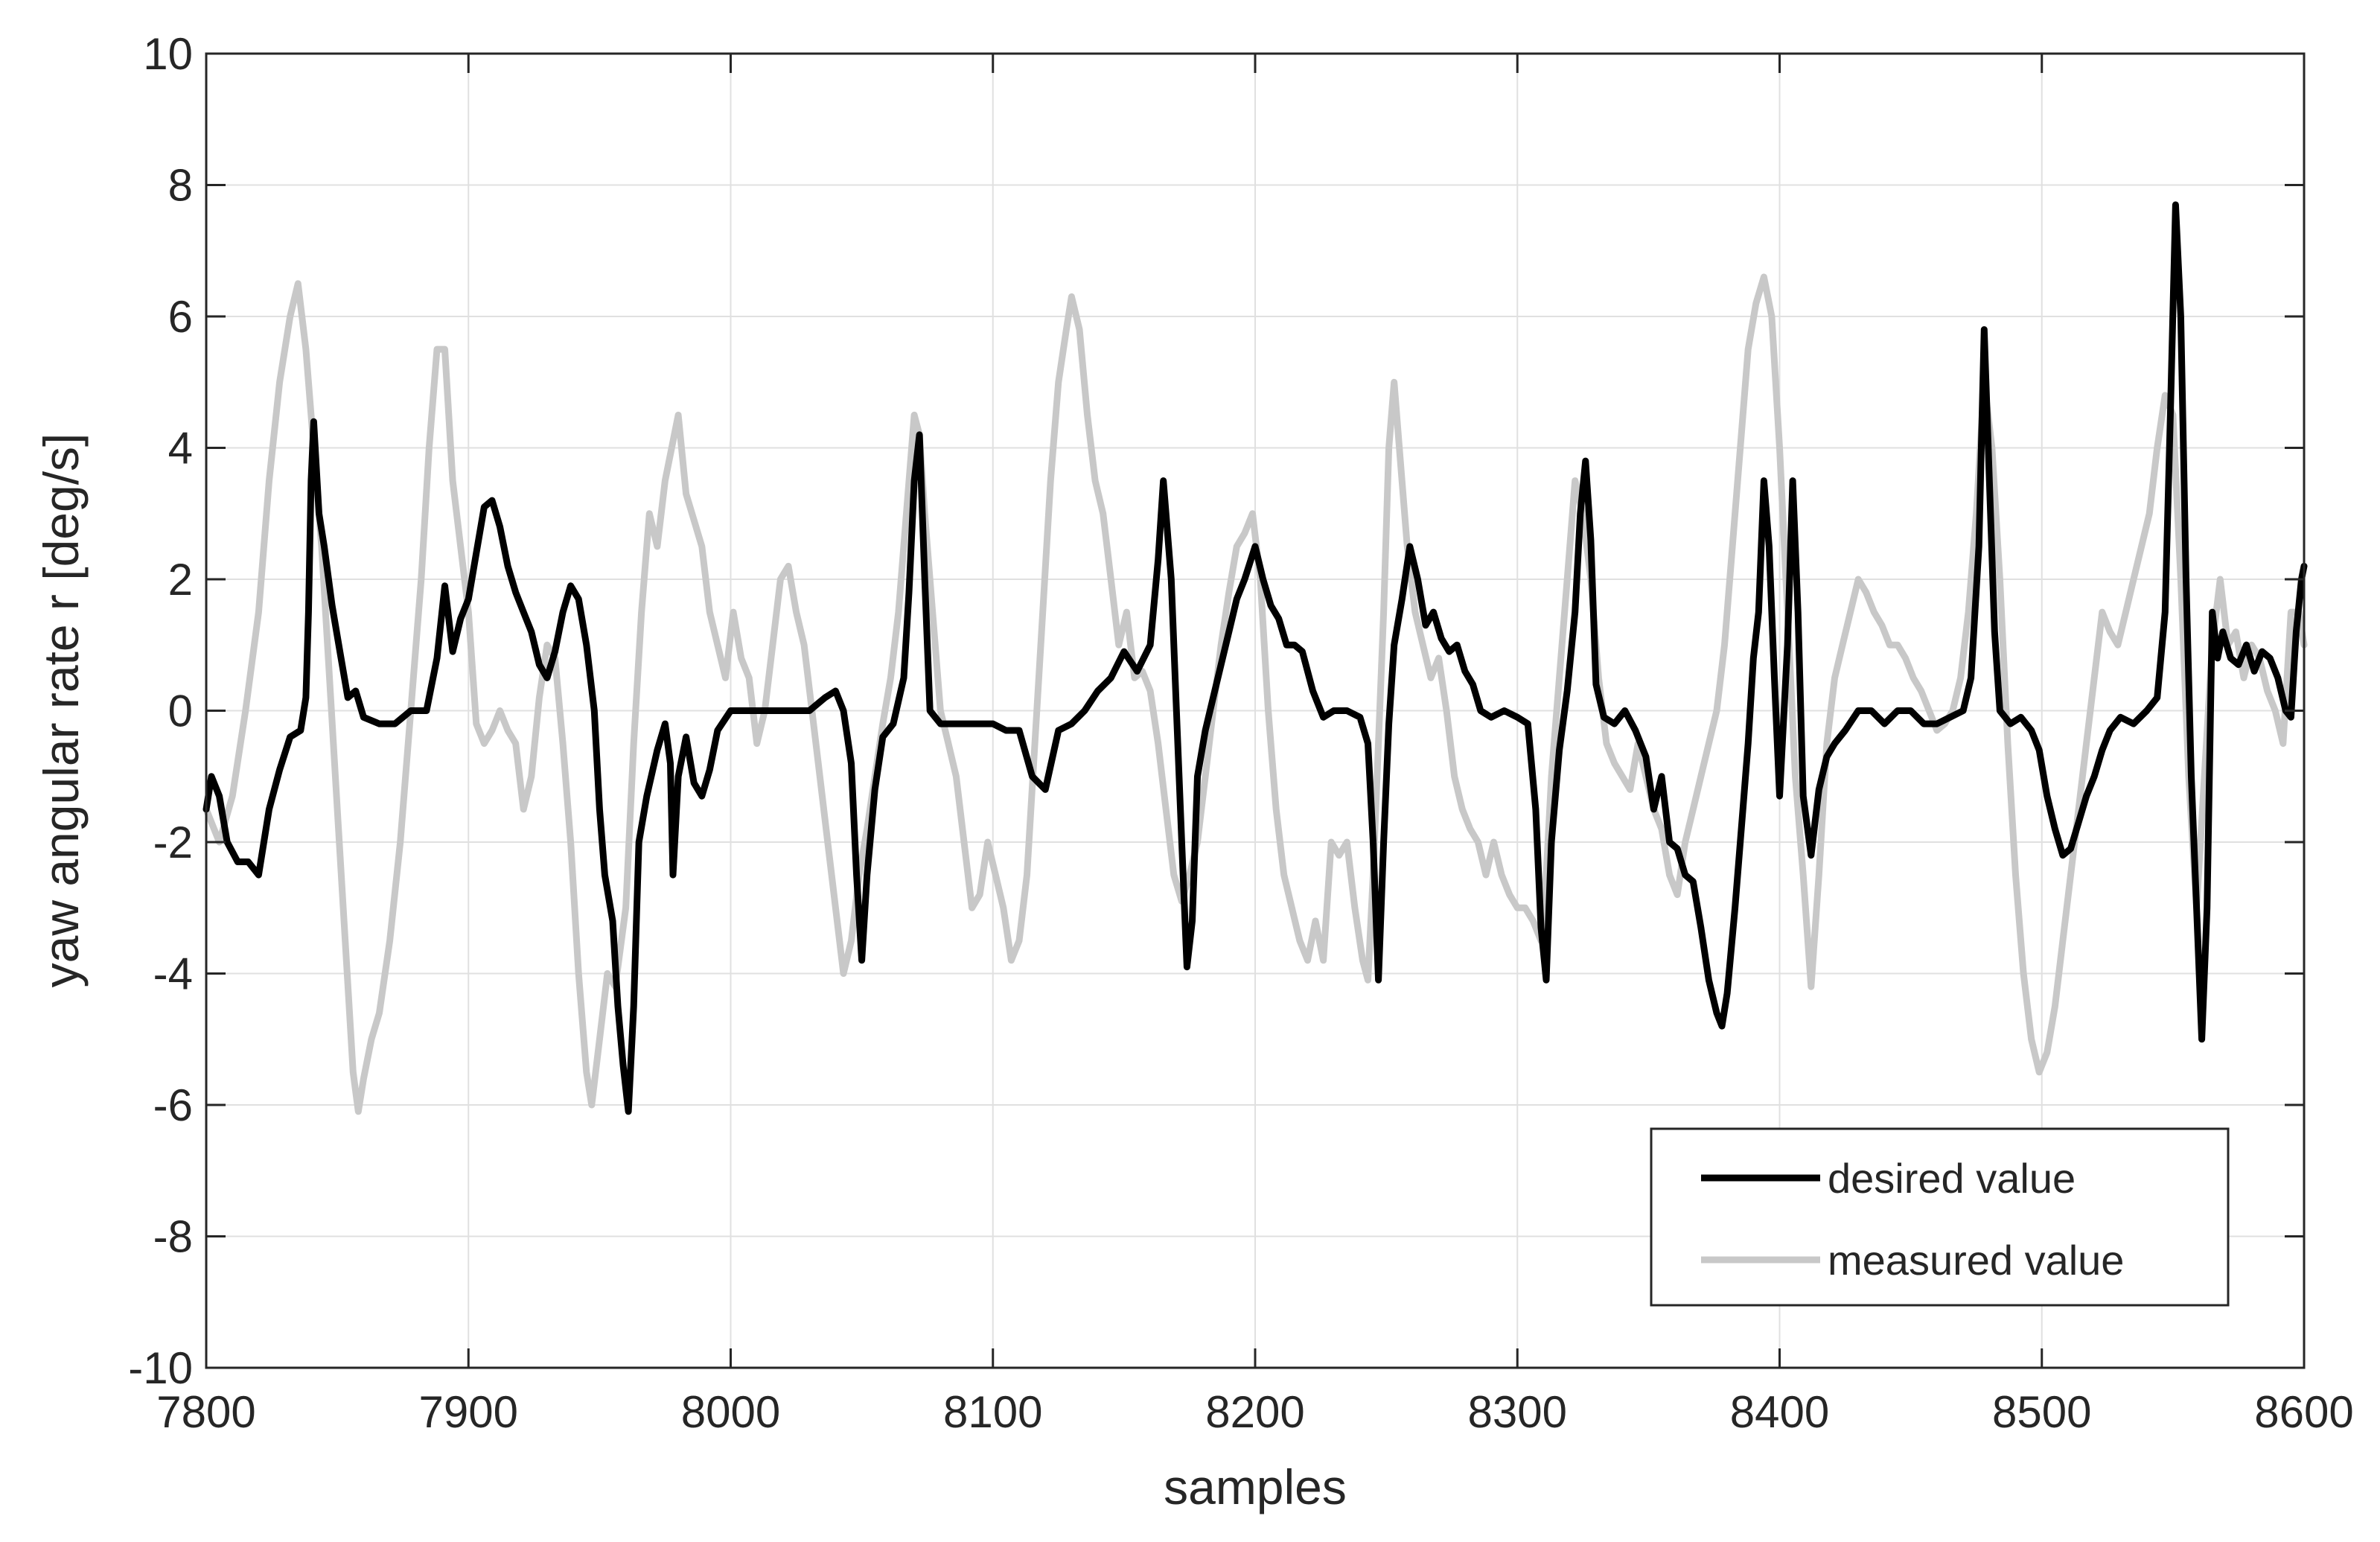  What do you see at coordinates (180, 186) in the screenshot?
I see `y-tick-label: 8` at bounding box center [180, 186].